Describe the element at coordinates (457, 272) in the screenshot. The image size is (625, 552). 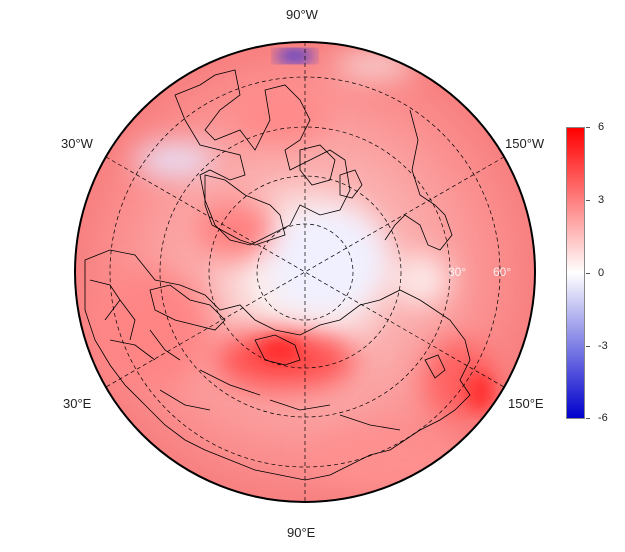
I see `lat-label-30: 30°` at that location.